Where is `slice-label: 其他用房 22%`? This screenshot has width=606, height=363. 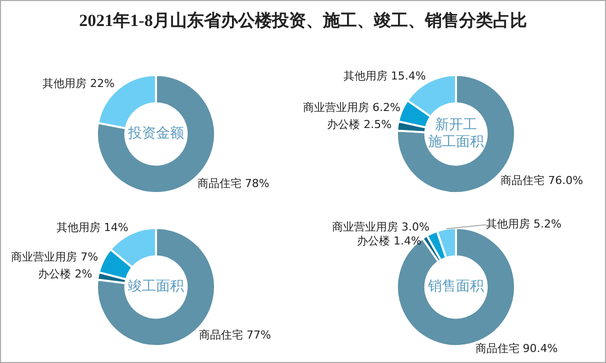
slice-label: 其他用房 22% is located at coordinates (78, 83).